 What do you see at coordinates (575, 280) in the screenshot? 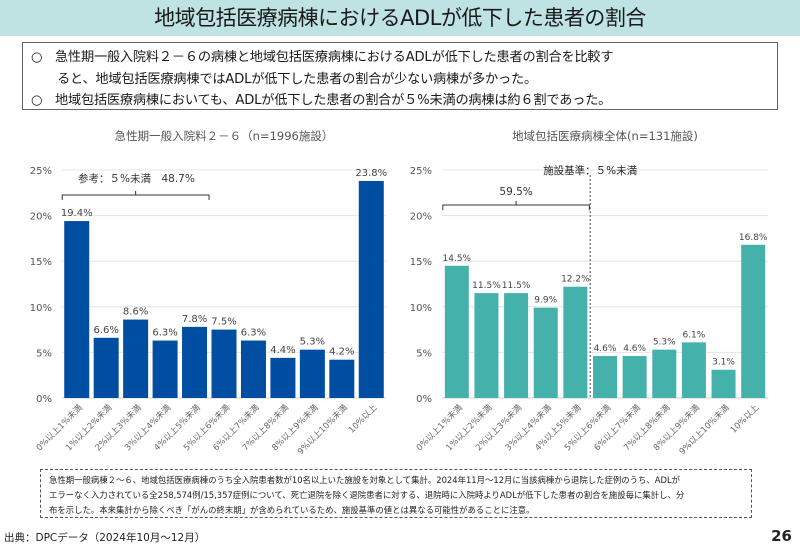
I see `right-data-label: 12.2%` at bounding box center [575, 280].